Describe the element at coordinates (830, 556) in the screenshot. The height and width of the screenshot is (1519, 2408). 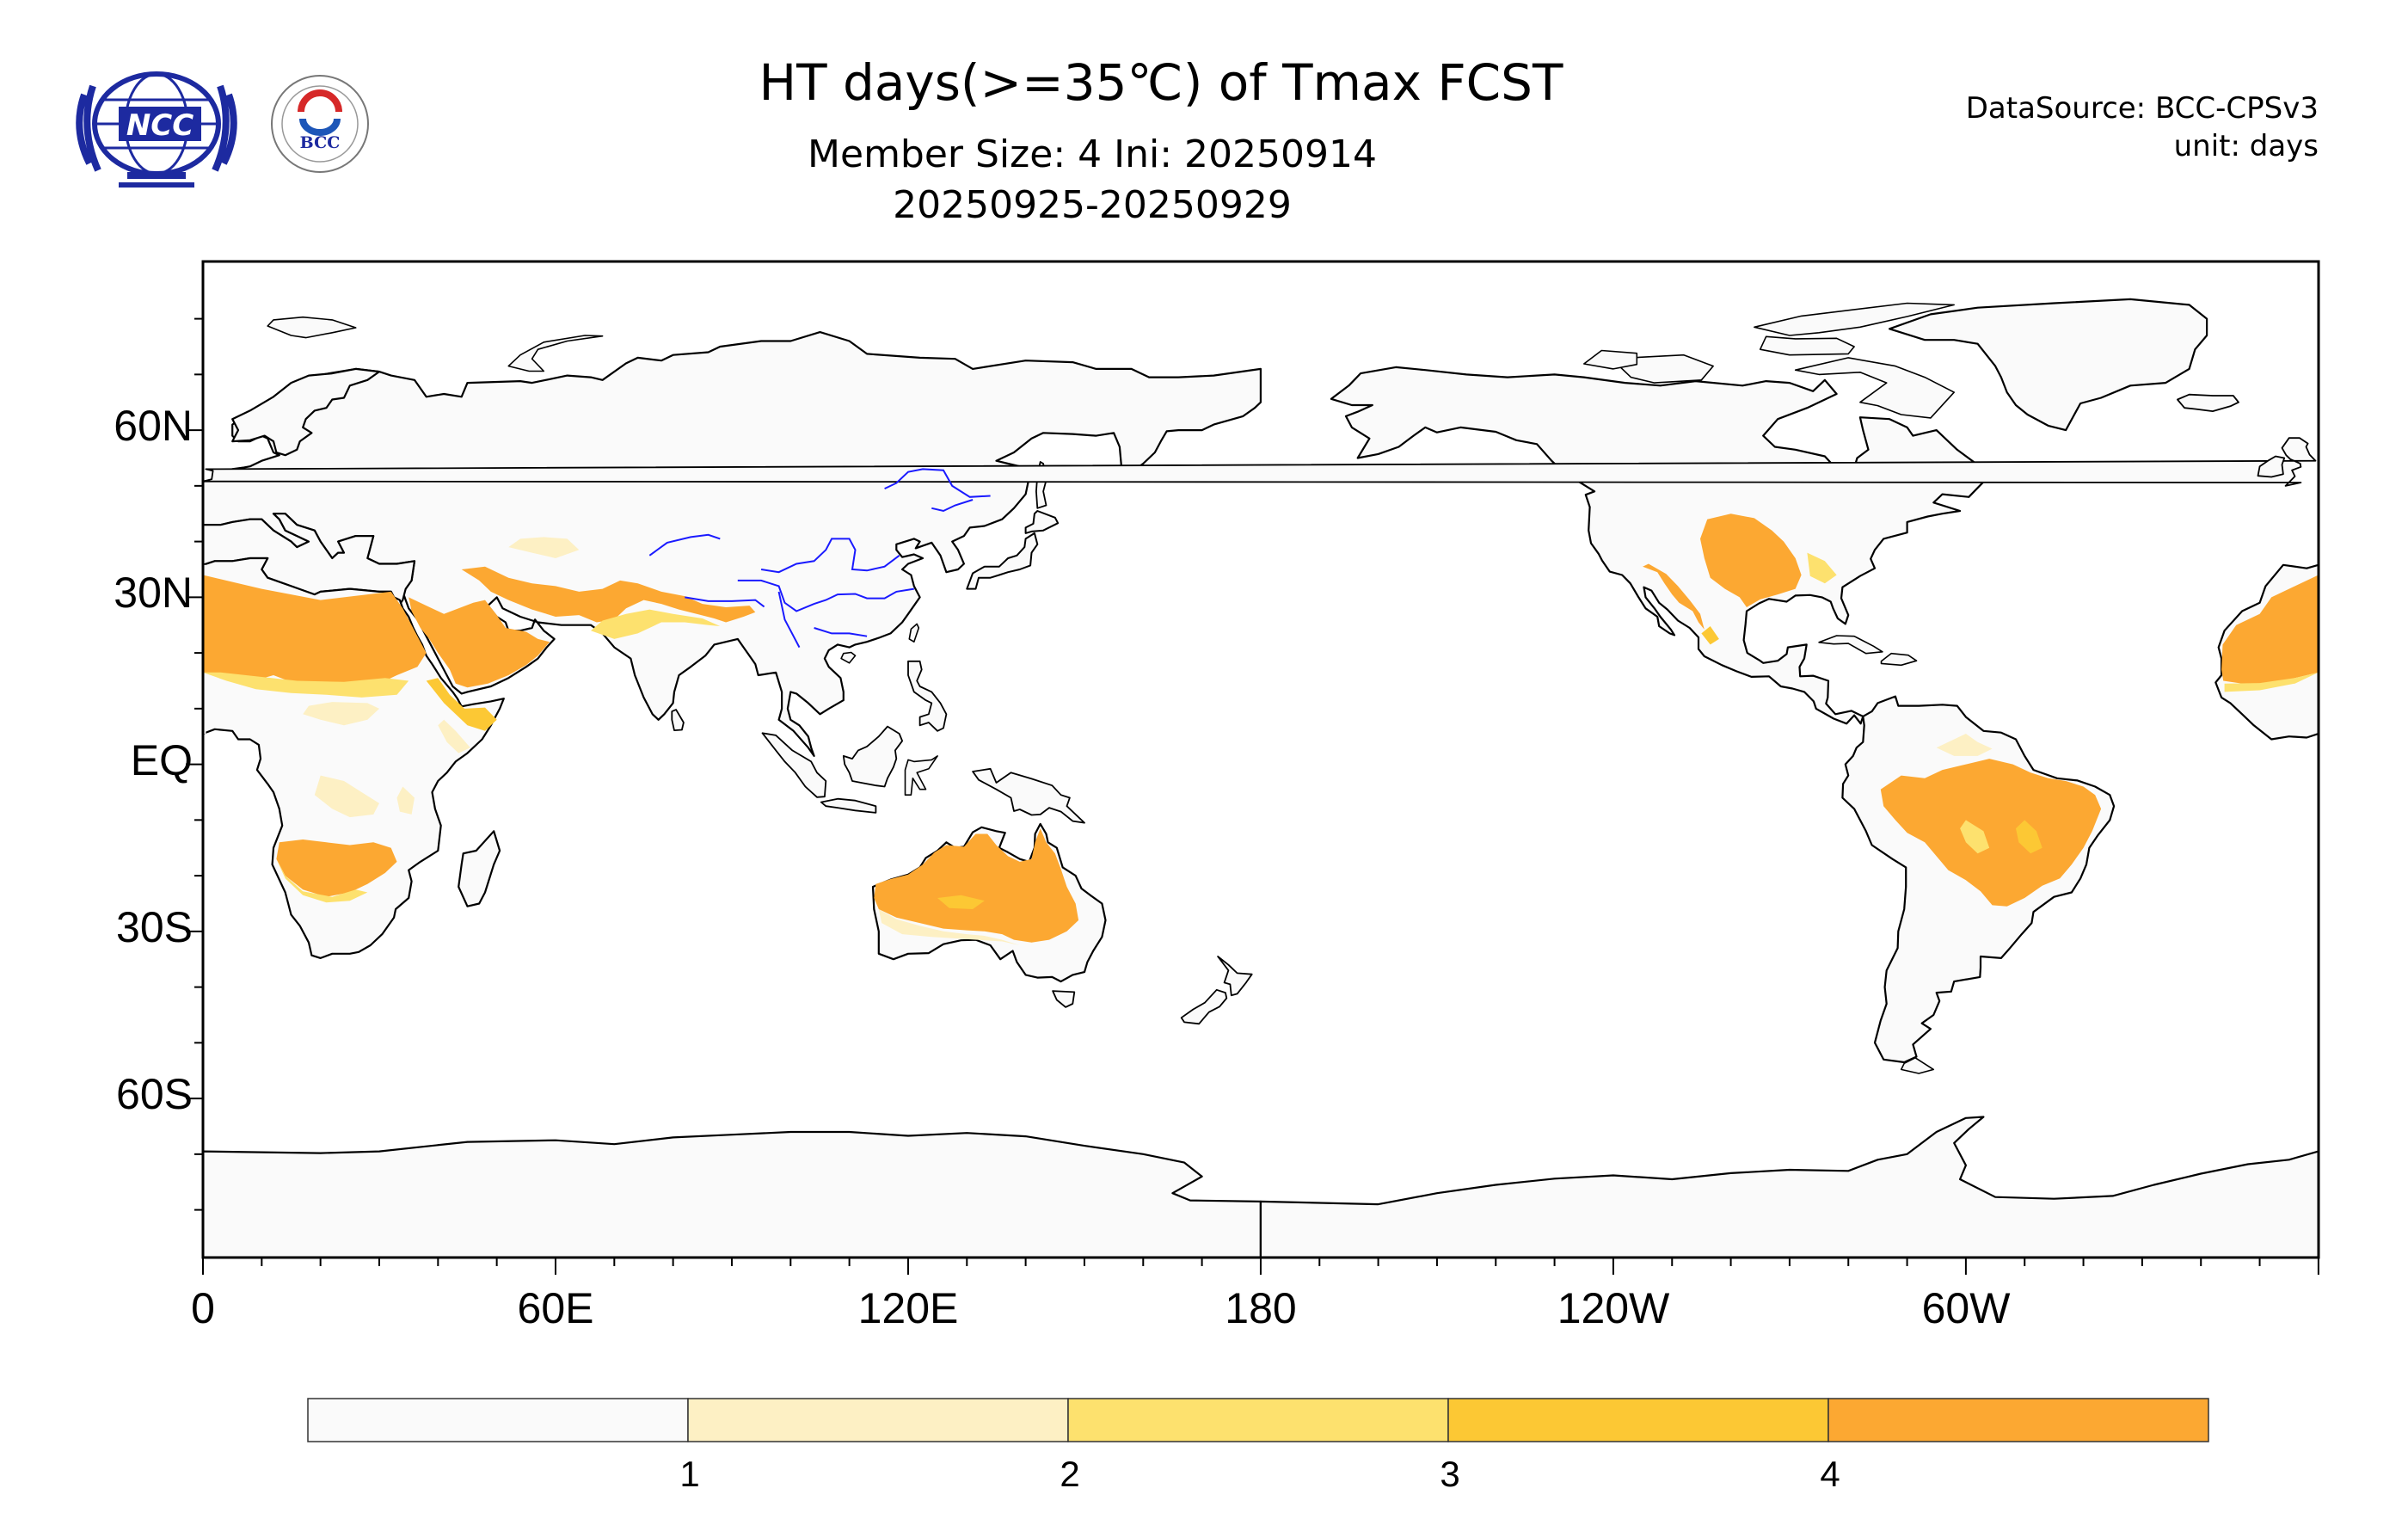
I see `river-yellow` at that location.